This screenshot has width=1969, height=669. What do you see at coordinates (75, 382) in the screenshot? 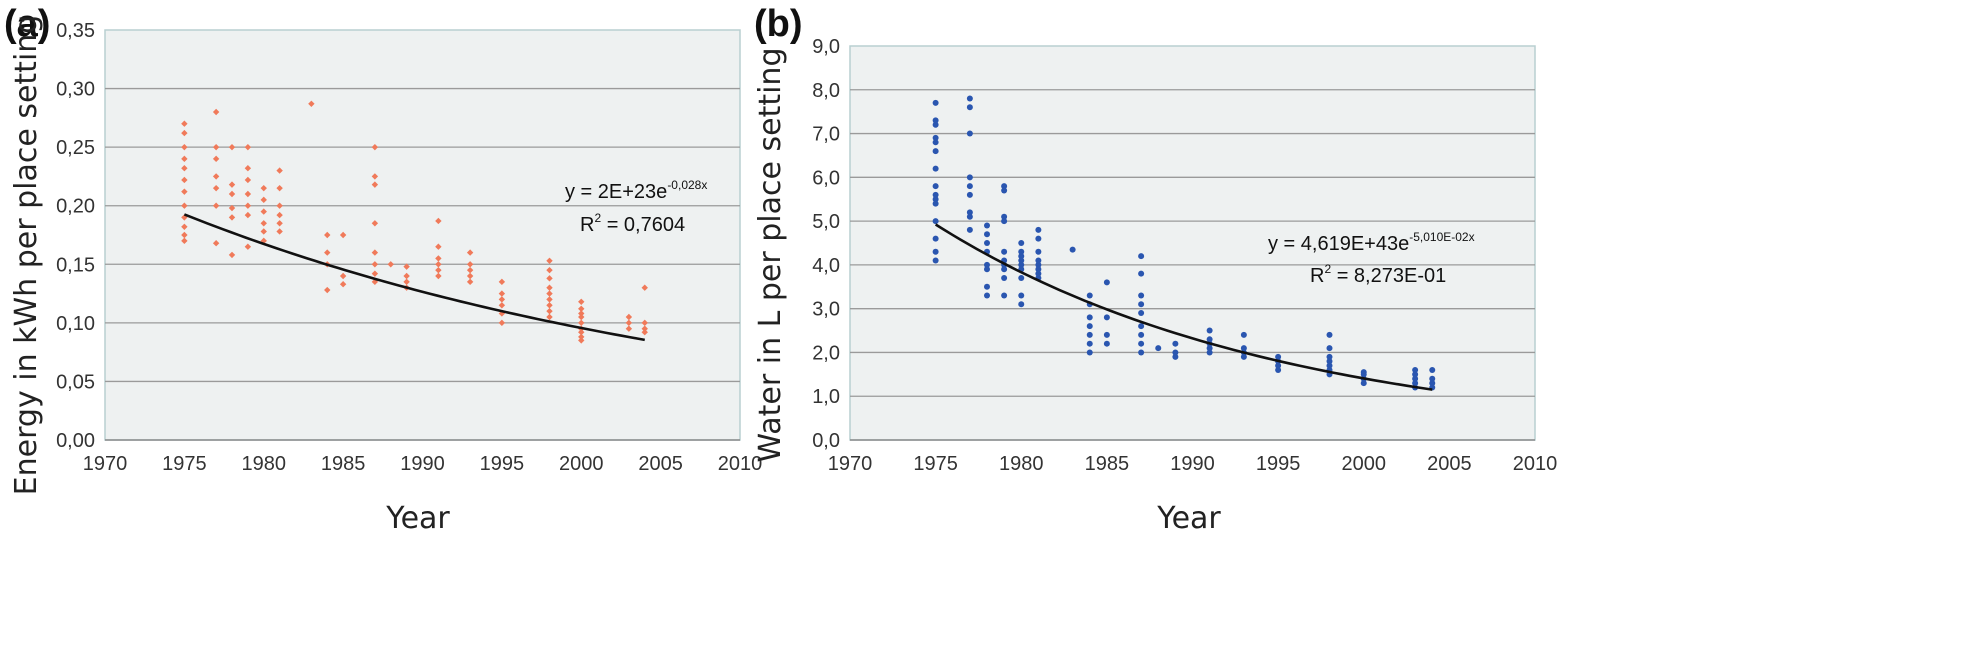
I see `y-tick-label: 0,05` at bounding box center [75, 382].